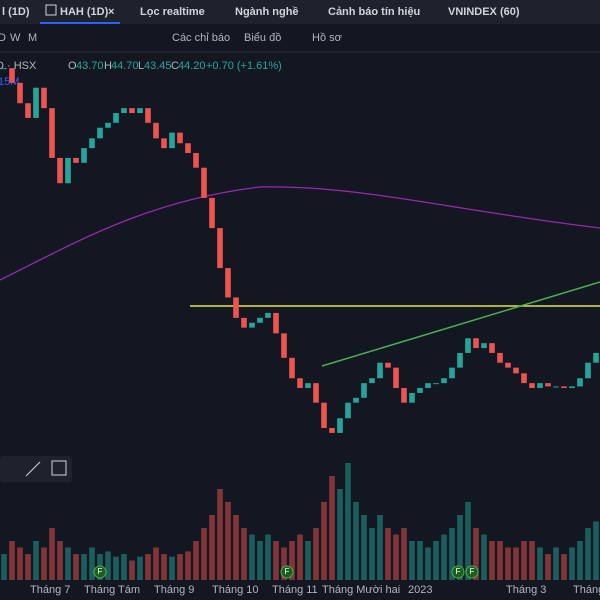  I want to click on trend-line, so click(460, 324).